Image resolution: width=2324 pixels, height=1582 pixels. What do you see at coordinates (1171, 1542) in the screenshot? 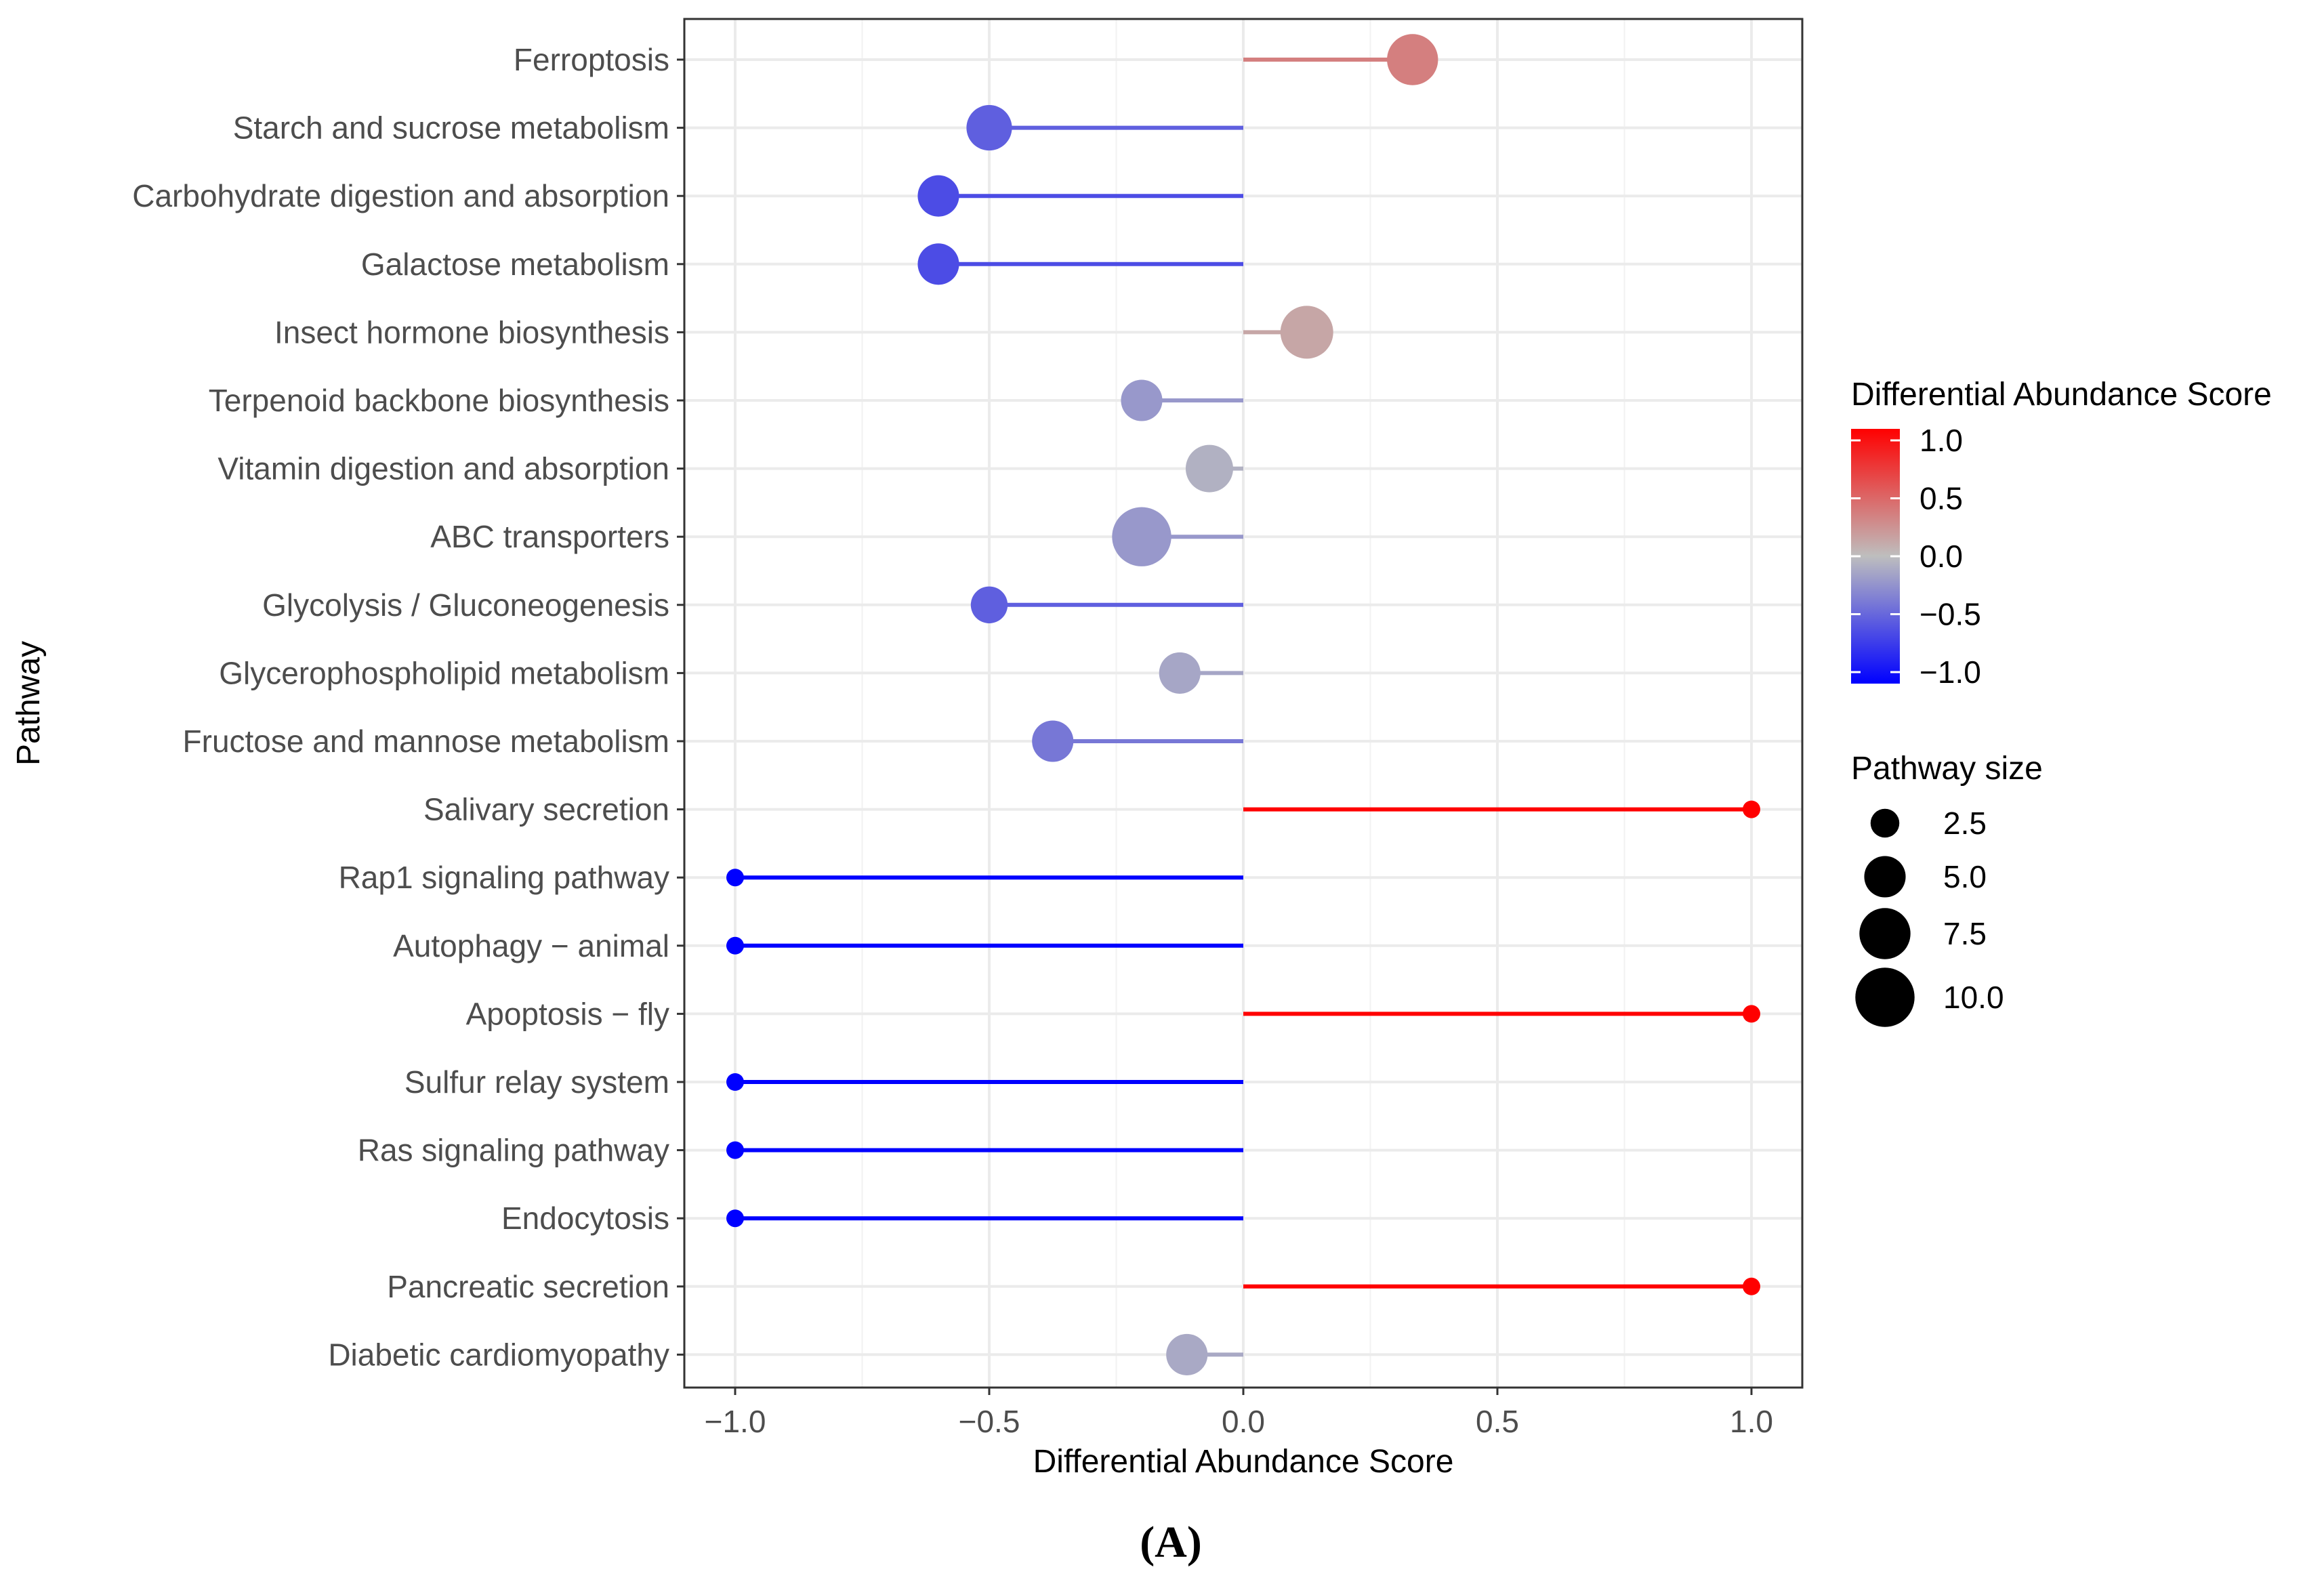
I see `figure-caption: (A)` at bounding box center [1171, 1542].